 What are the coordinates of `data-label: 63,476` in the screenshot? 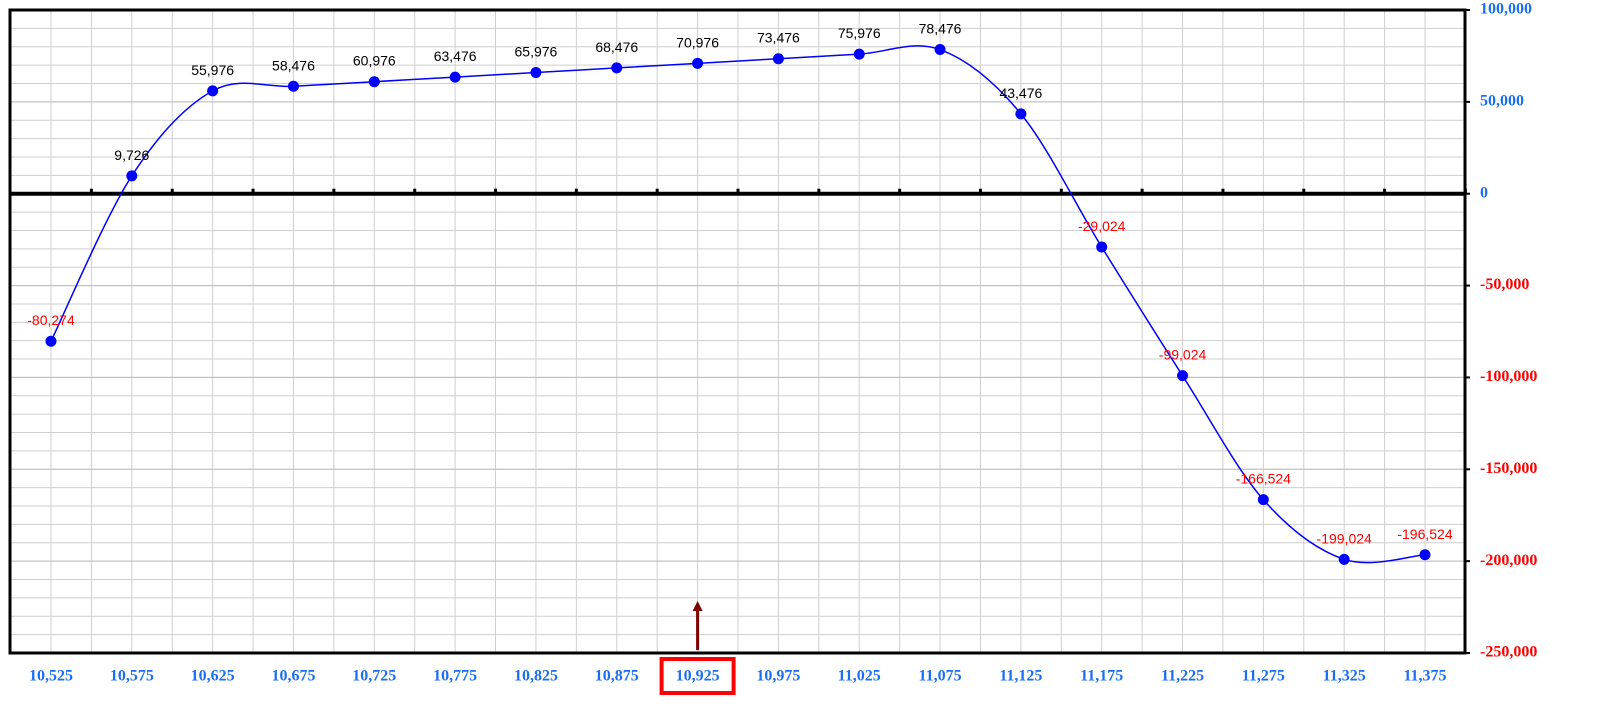 It's located at (455, 56).